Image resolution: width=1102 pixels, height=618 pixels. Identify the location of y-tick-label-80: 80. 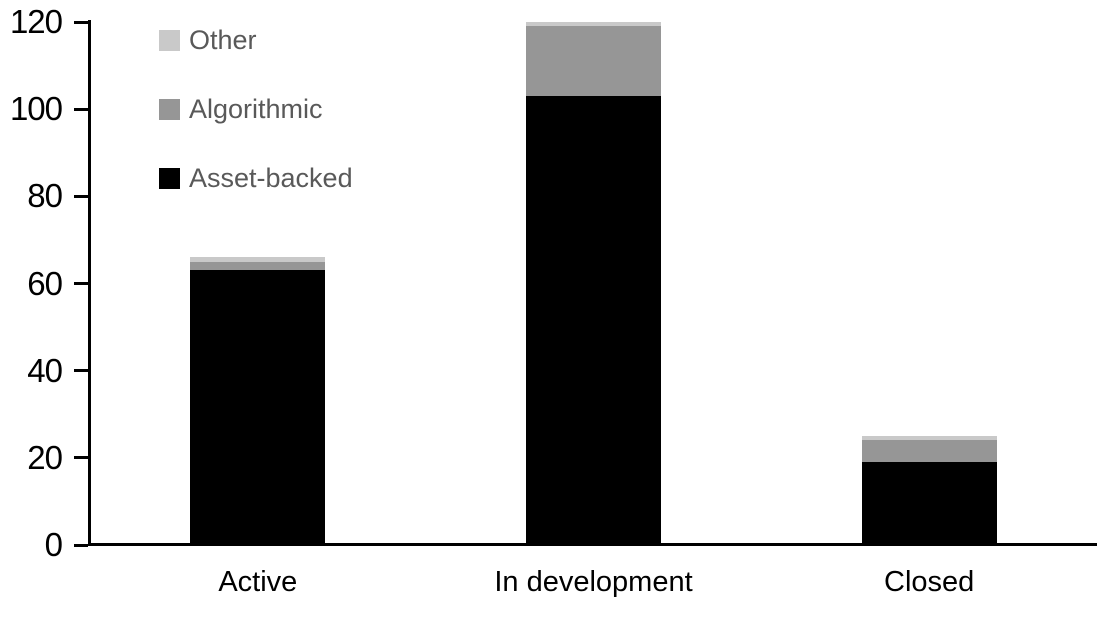
(45, 196).